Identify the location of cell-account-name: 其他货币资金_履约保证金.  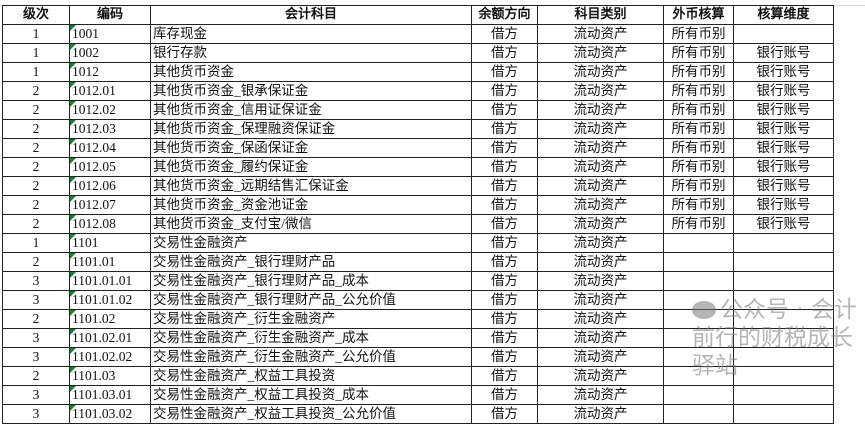
(311, 167).